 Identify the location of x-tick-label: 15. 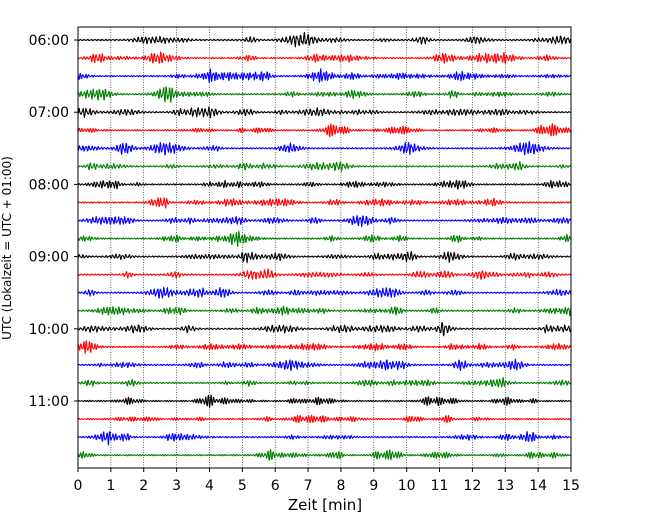
(571, 486).